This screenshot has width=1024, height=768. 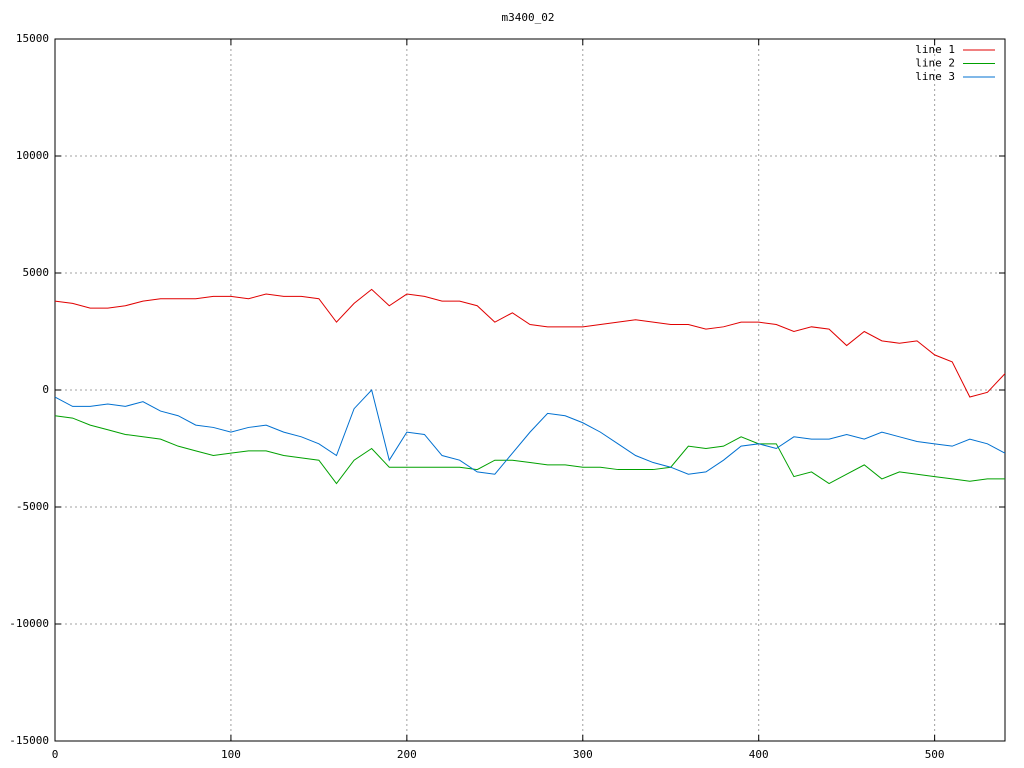 I want to click on legend-label: line 3, so click(x=935, y=76).